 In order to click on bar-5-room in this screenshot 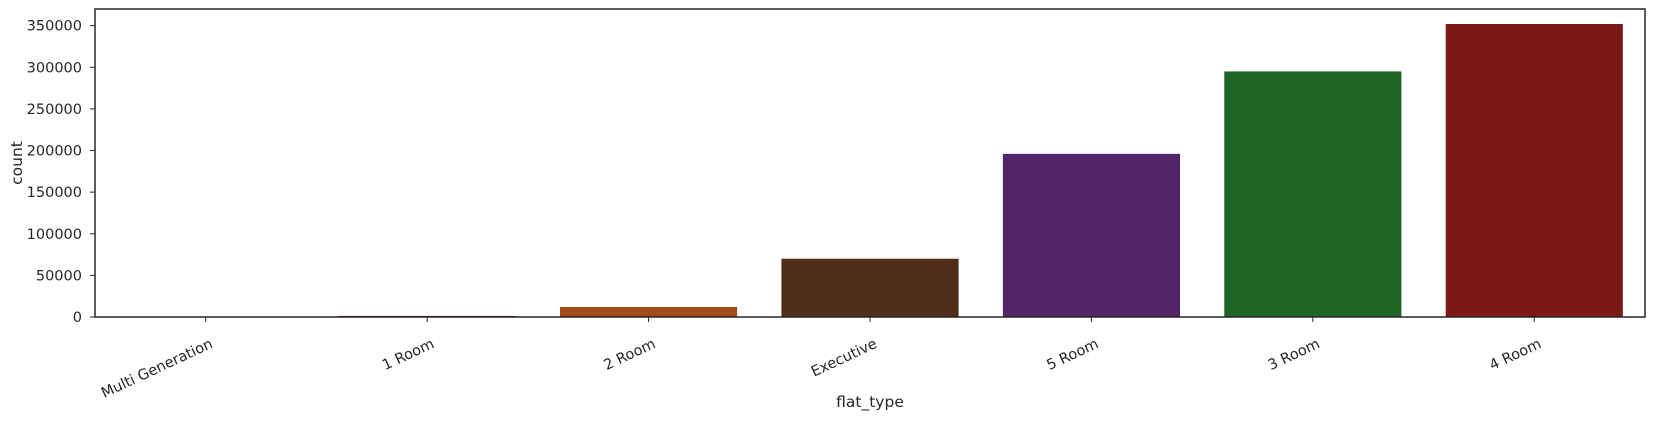, I will do `click(1091, 235)`.